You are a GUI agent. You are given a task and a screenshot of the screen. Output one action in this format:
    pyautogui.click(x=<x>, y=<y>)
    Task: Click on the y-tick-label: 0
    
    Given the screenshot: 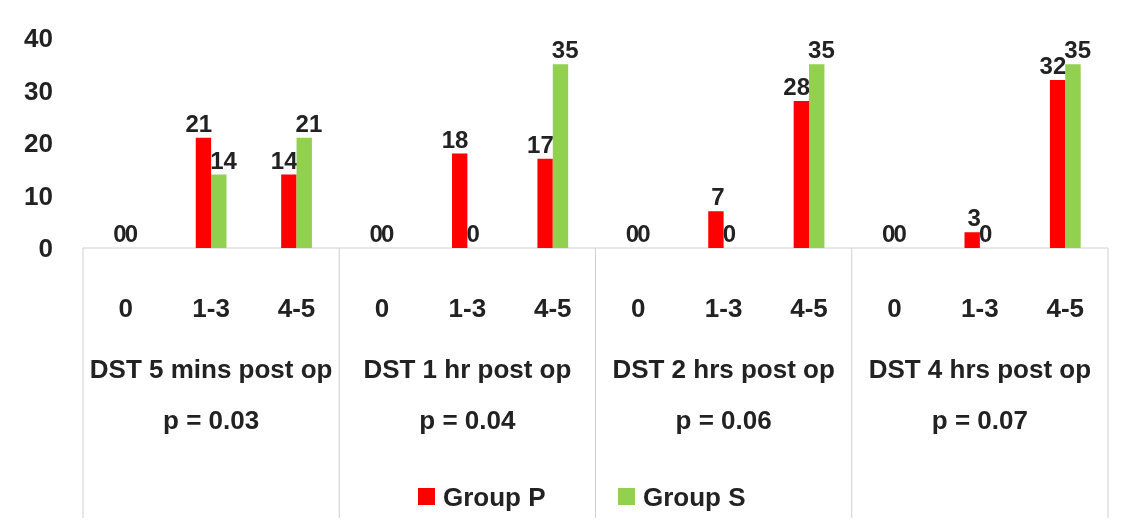 What is the action you would take?
    pyautogui.click(x=45, y=248)
    